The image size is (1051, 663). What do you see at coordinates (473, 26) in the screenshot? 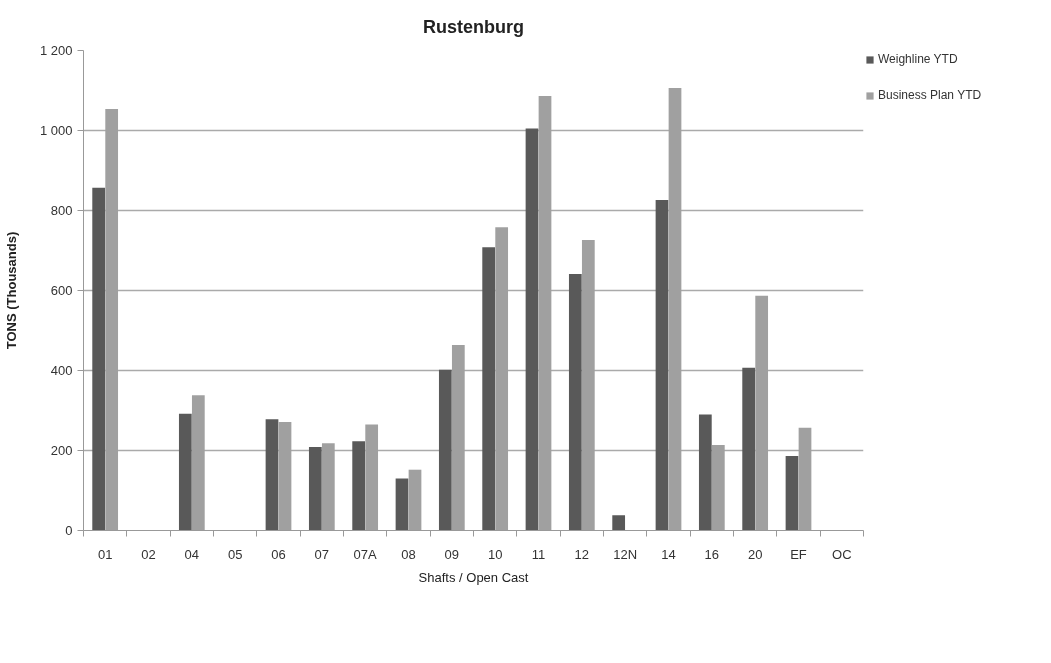
I see `chart-title: Rustenburg` at bounding box center [473, 26].